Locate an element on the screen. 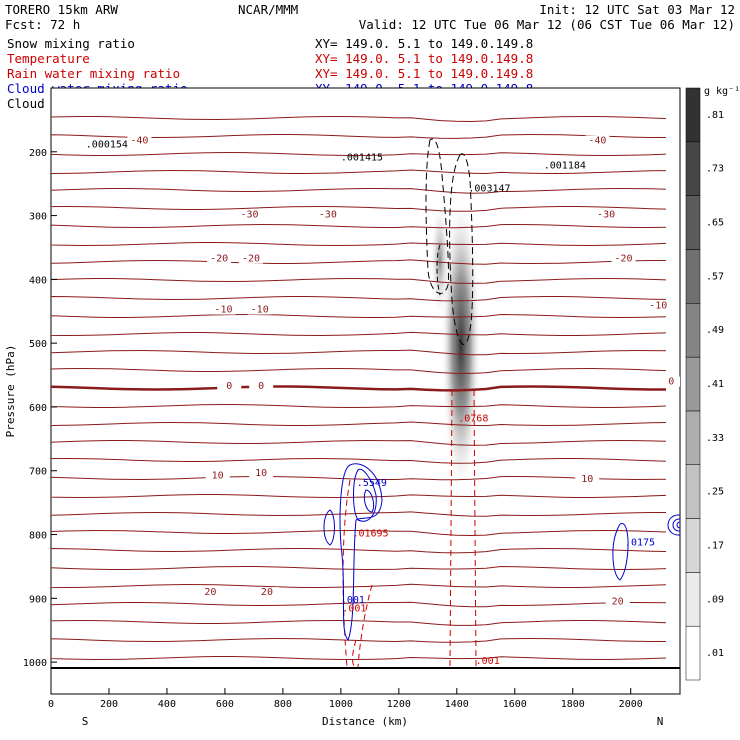  x-tick-label: 0 is located at coordinates (51, 704).